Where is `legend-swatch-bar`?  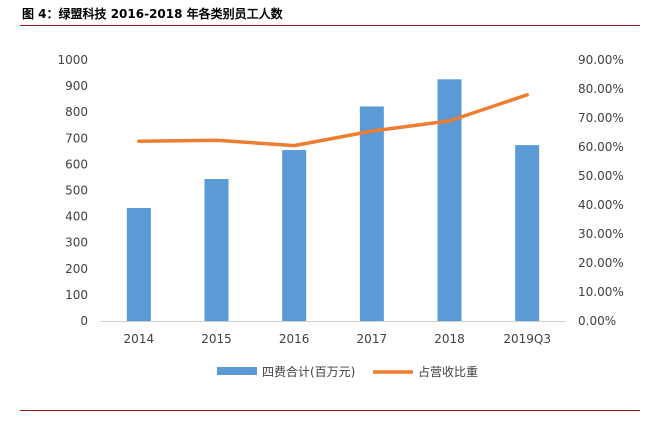
legend-swatch-bar is located at coordinates (237, 371).